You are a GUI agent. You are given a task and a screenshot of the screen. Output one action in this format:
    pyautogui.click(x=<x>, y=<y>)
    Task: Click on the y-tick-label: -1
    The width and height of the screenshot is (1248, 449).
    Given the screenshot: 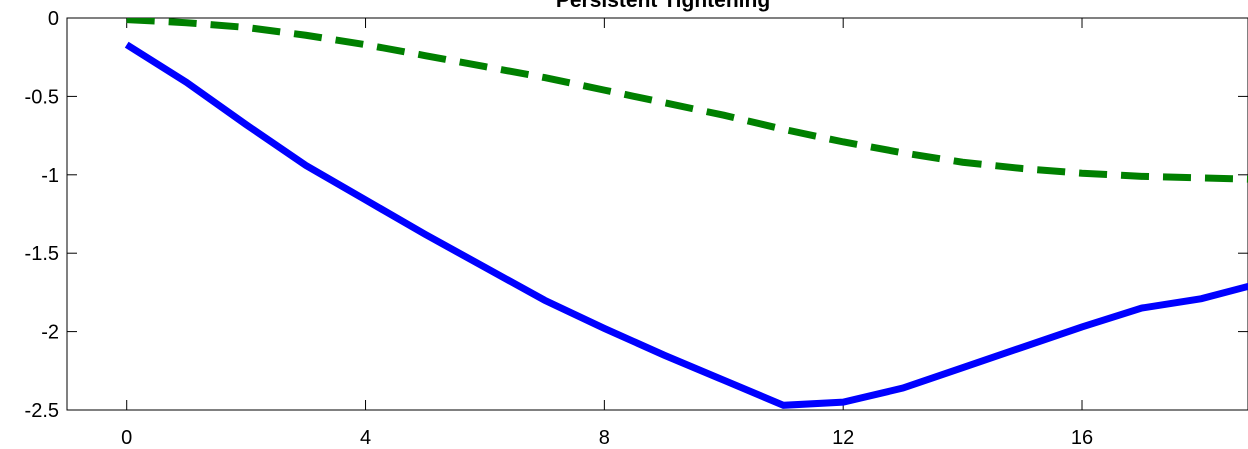 What is the action you would take?
    pyautogui.click(x=50, y=176)
    